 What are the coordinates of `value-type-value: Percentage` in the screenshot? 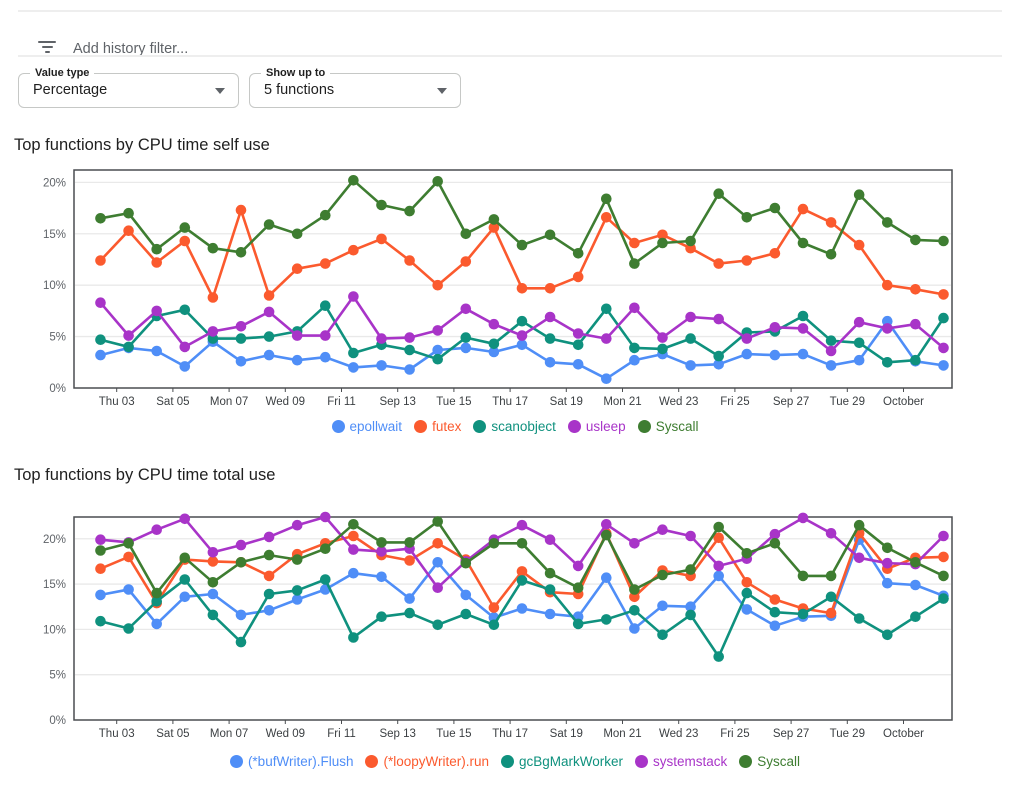 It's located at (70, 90).